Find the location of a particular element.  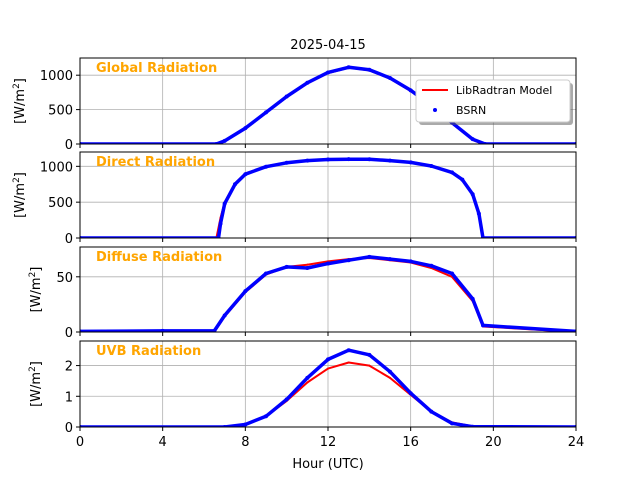

panel-label: Diffuse Radiation is located at coordinates (159, 257).